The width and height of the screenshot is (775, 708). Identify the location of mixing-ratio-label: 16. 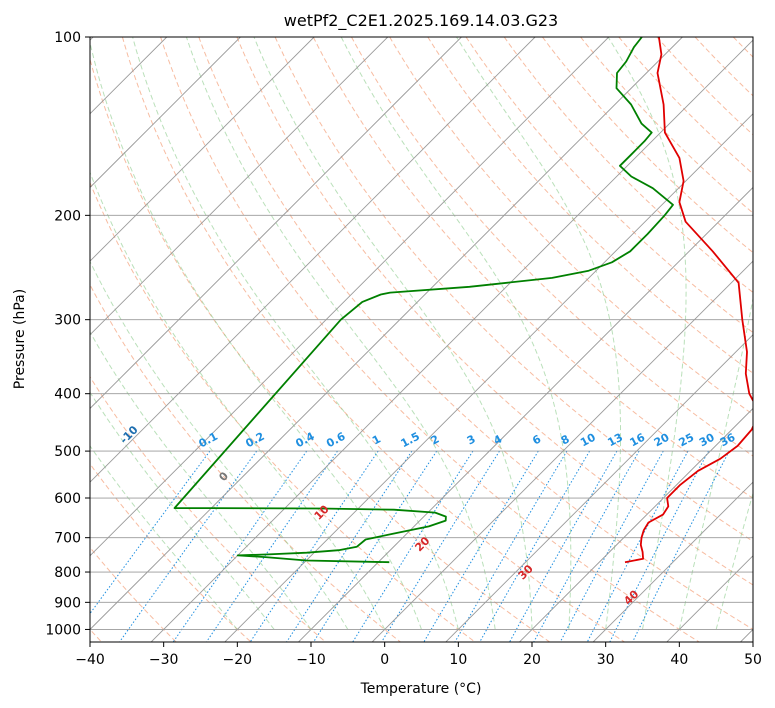
(638, 440).